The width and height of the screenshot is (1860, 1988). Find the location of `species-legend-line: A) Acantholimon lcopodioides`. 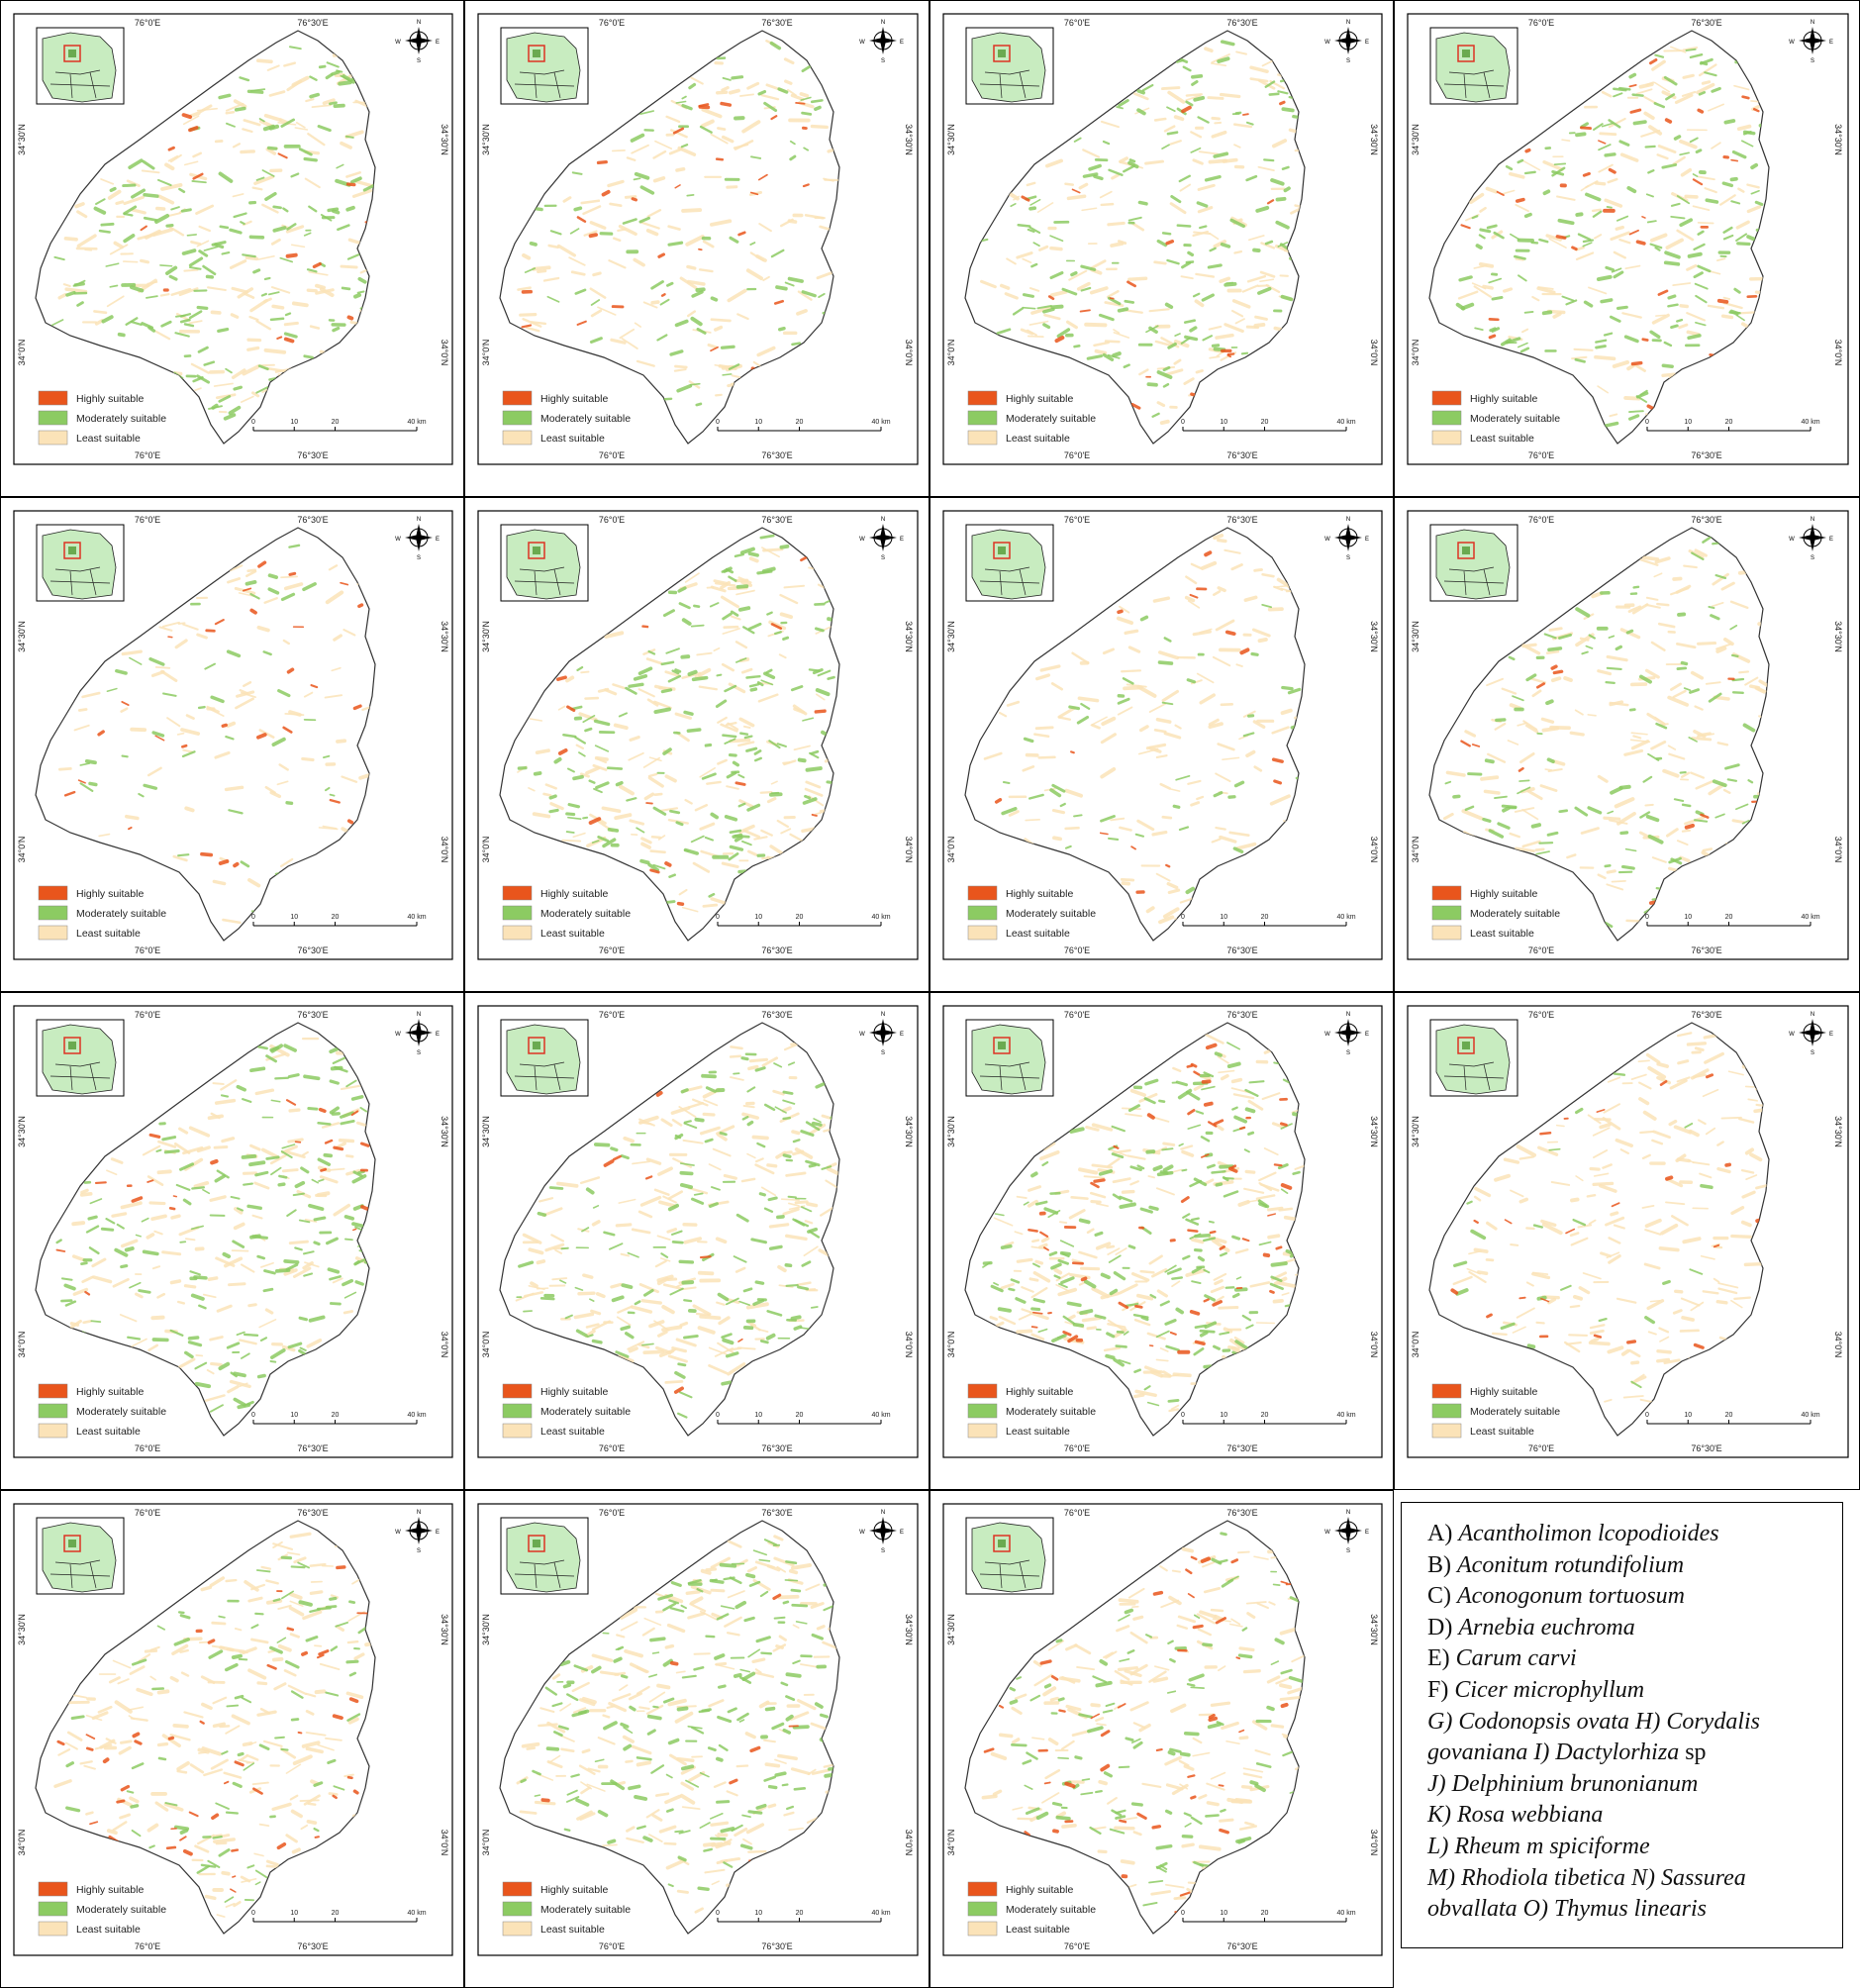

species-legend-line: A) Acantholimon lcopodioides is located at coordinates (1635, 1534).